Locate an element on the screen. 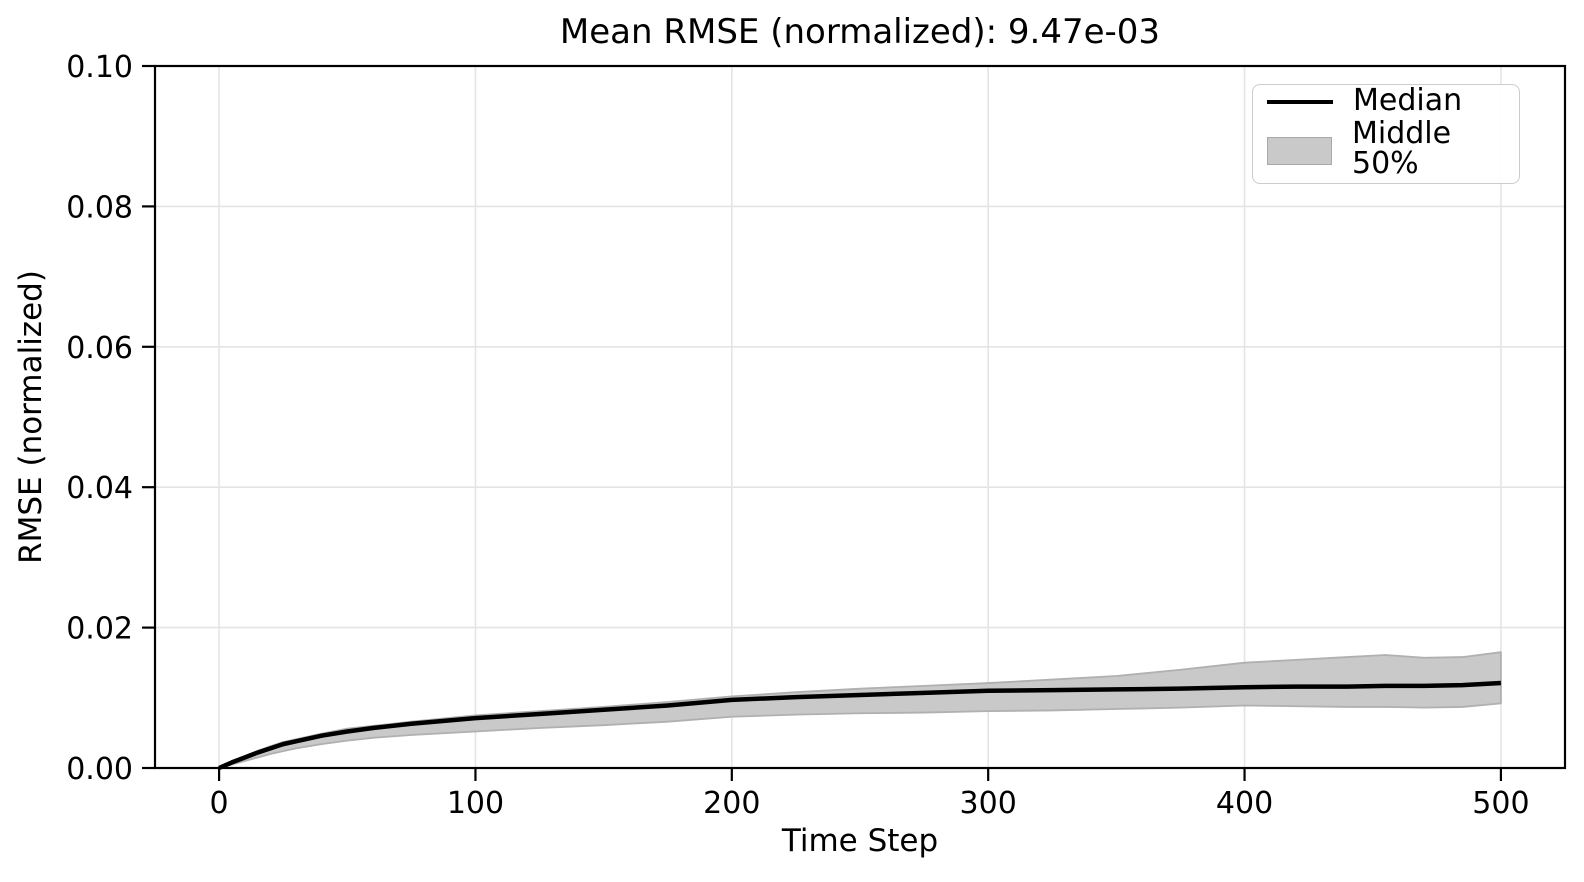 The width and height of the screenshot is (1584, 882). x-axis-label: Time Step is located at coordinates (860, 841).